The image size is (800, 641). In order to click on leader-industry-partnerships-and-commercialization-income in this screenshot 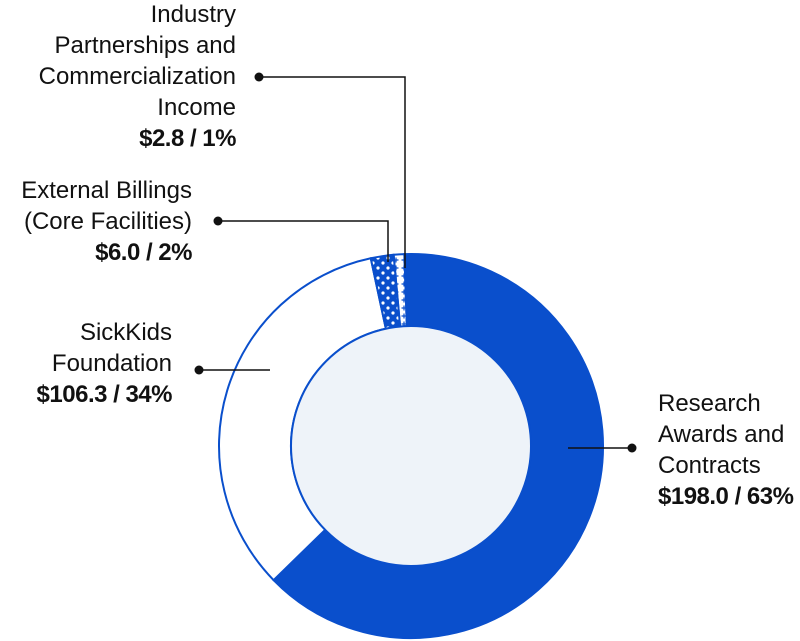, I will do `click(332, 172)`.